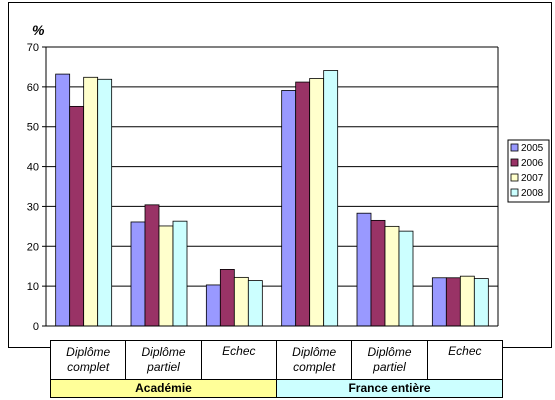 The height and width of the screenshot is (400, 555). What do you see at coordinates (532, 148) in the screenshot?
I see `legend-label-2005: 2005` at bounding box center [532, 148].